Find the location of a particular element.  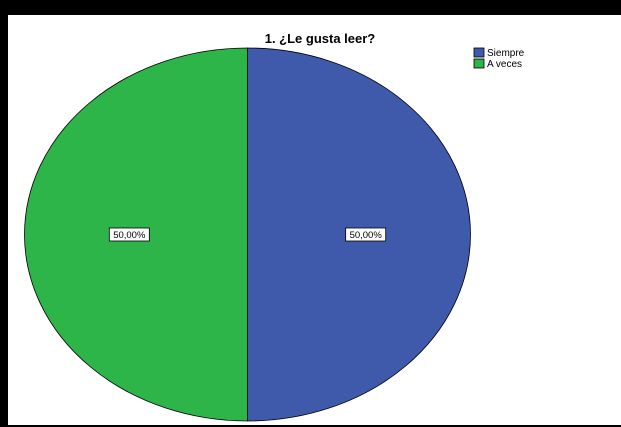

legend-swatch-a-veces is located at coordinates (479, 63).